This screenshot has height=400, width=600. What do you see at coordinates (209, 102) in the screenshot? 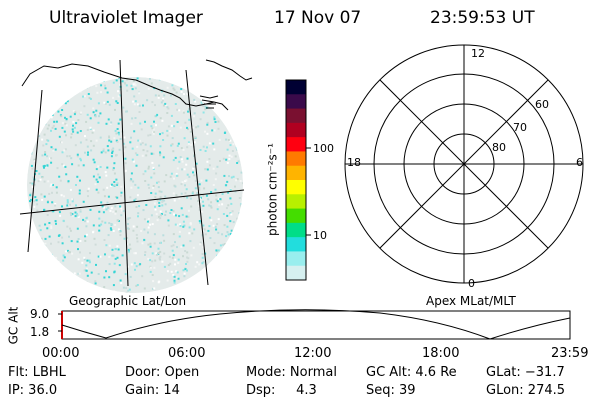
I see `coastline-islands` at bounding box center [209, 102].